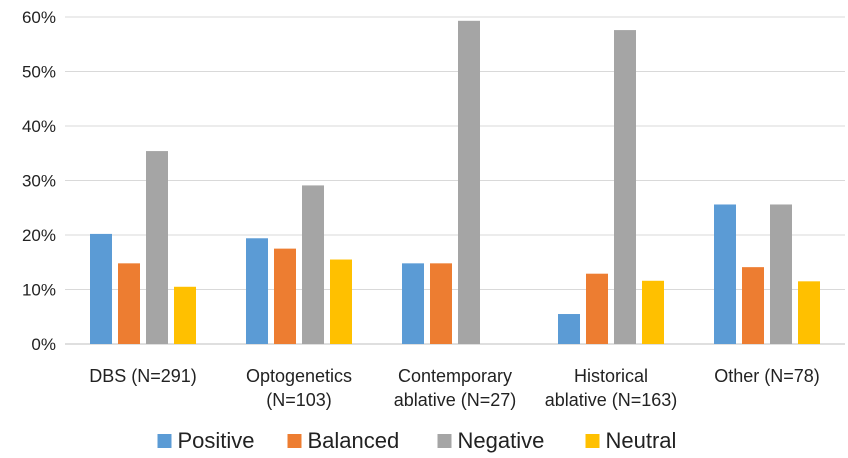  What do you see at coordinates (294, 441) in the screenshot?
I see `legend-swatch-balanced` at bounding box center [294, 441].